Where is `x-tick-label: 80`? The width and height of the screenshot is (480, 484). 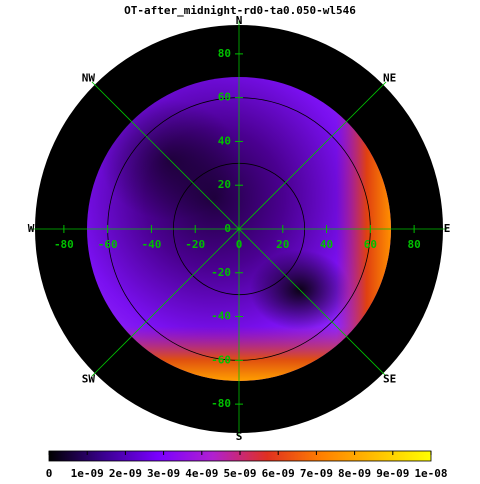
x-tick-label: 80 is located at coordinates (413, 244).